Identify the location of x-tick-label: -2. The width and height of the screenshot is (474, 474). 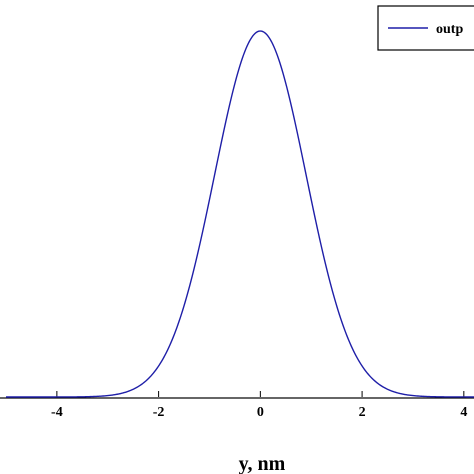
(159, 412).